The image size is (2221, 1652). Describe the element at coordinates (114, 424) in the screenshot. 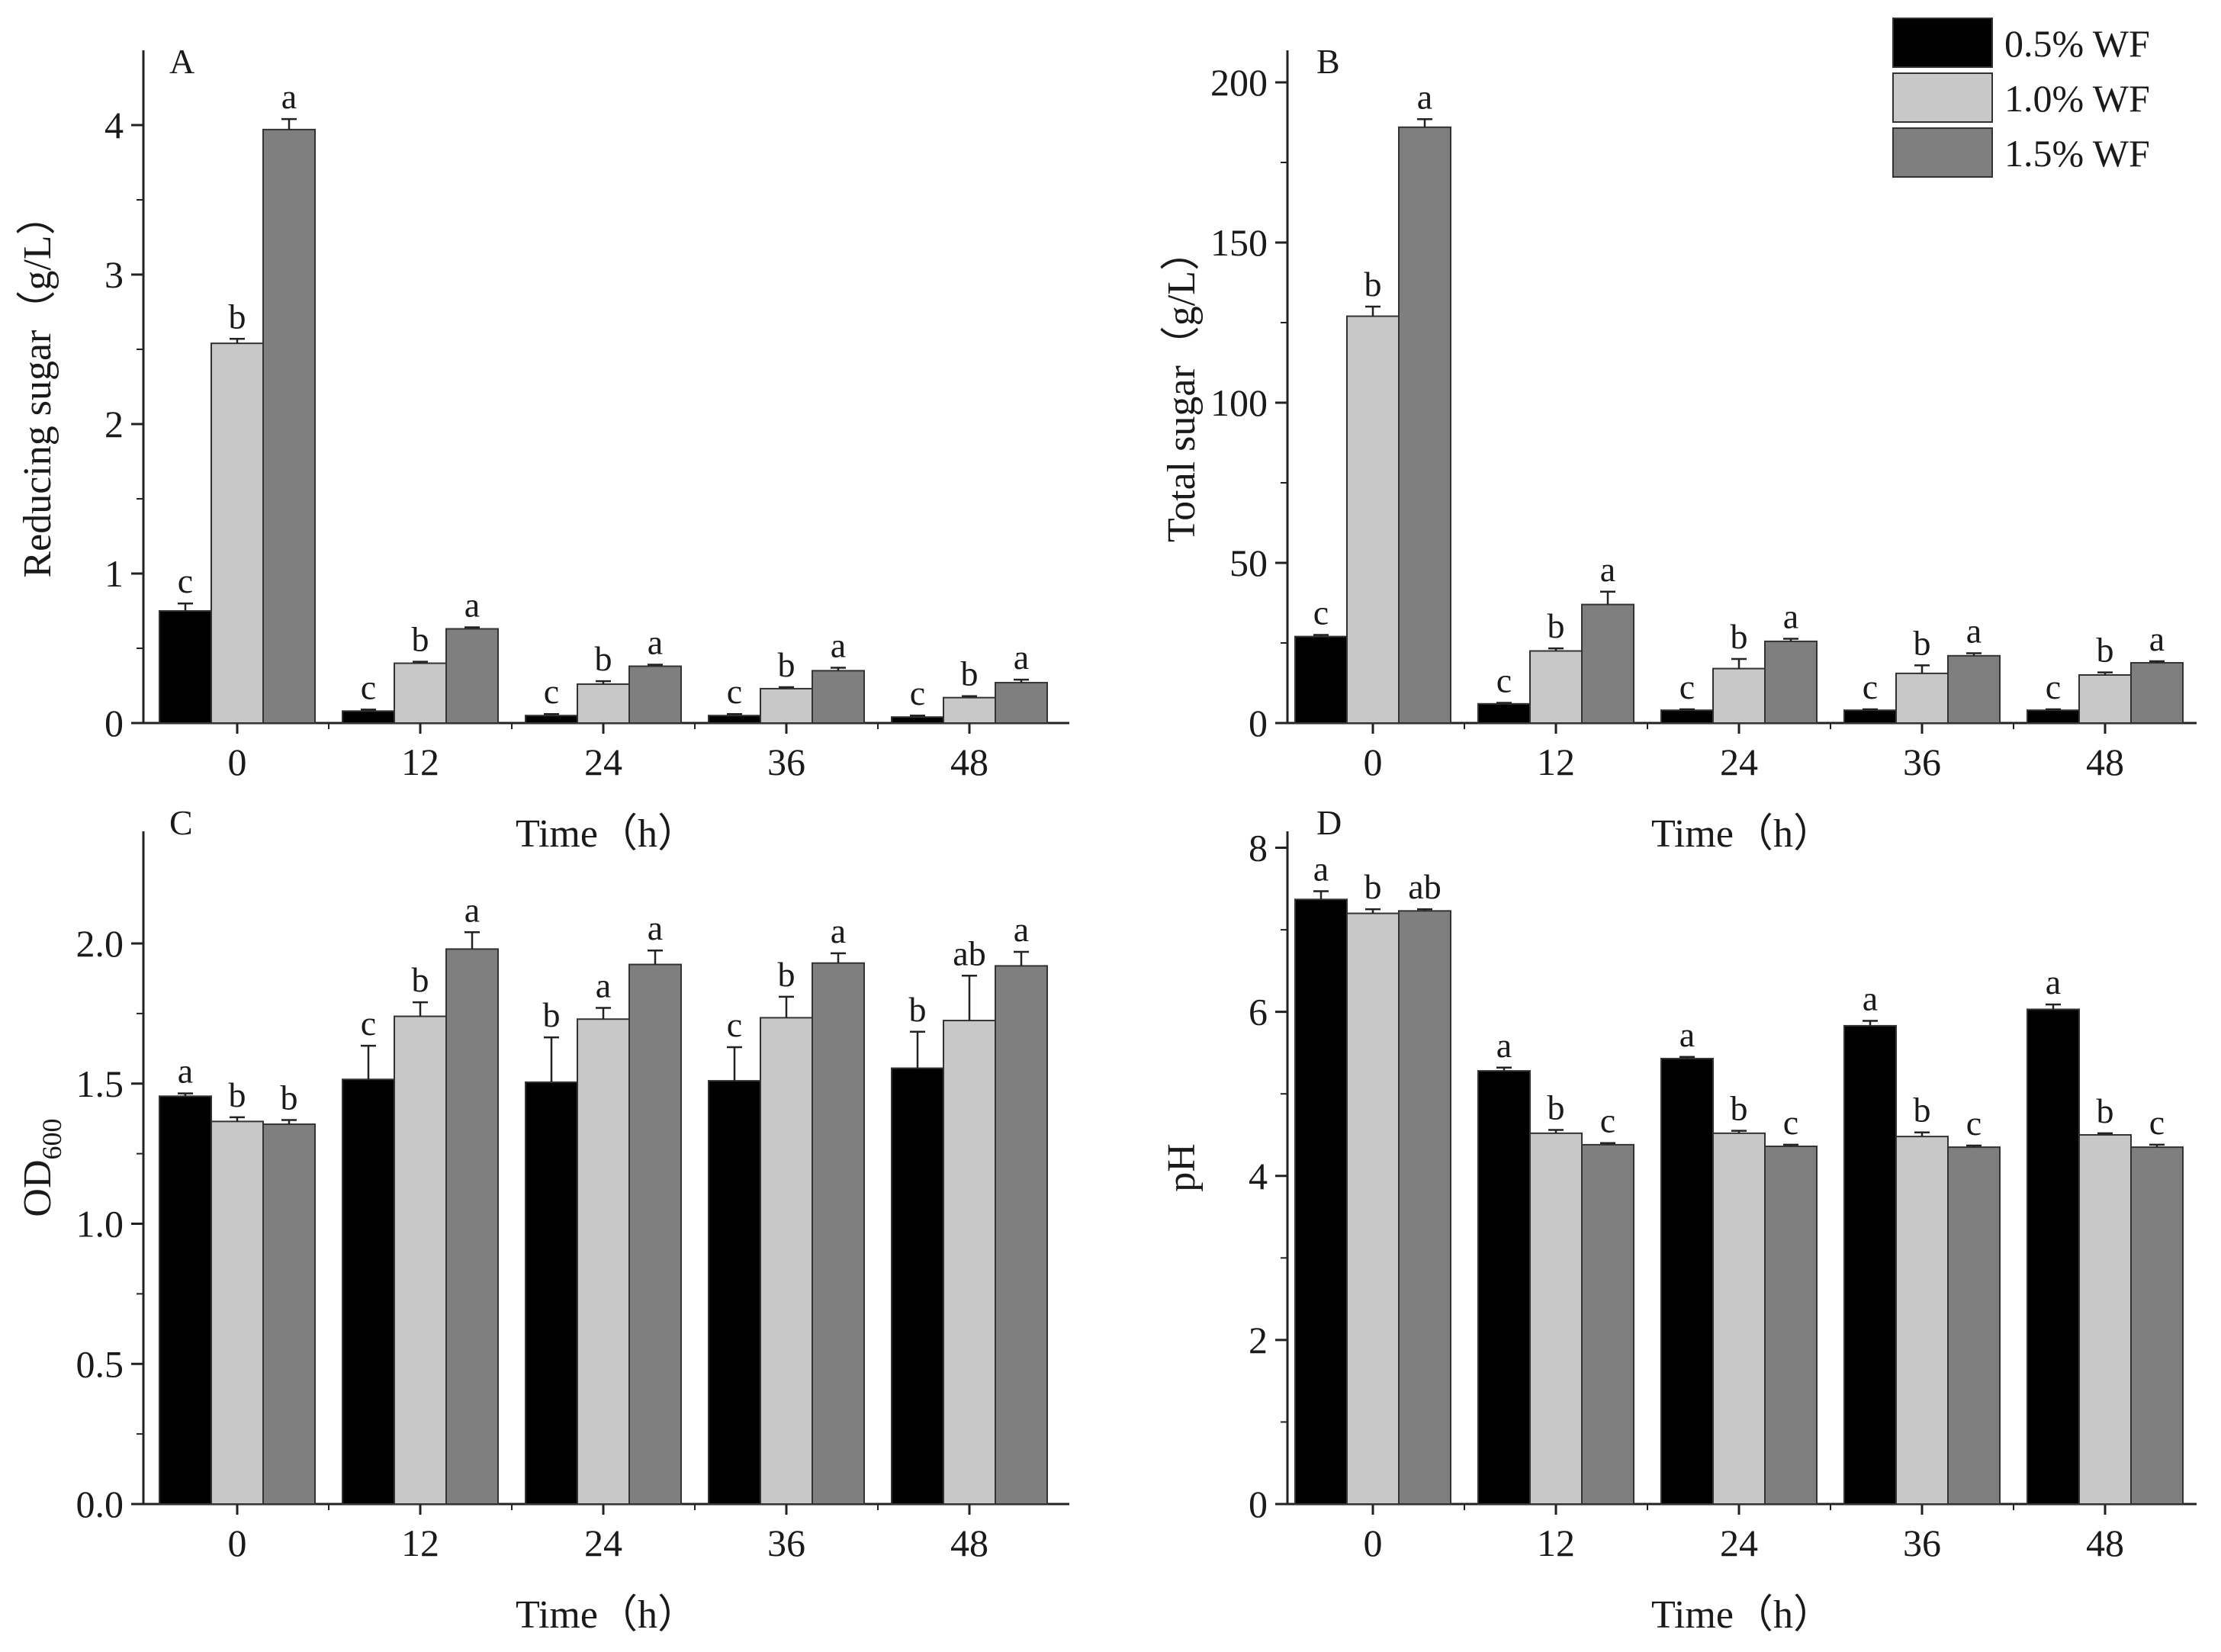

I see `y-tick-label: 2` at that location.